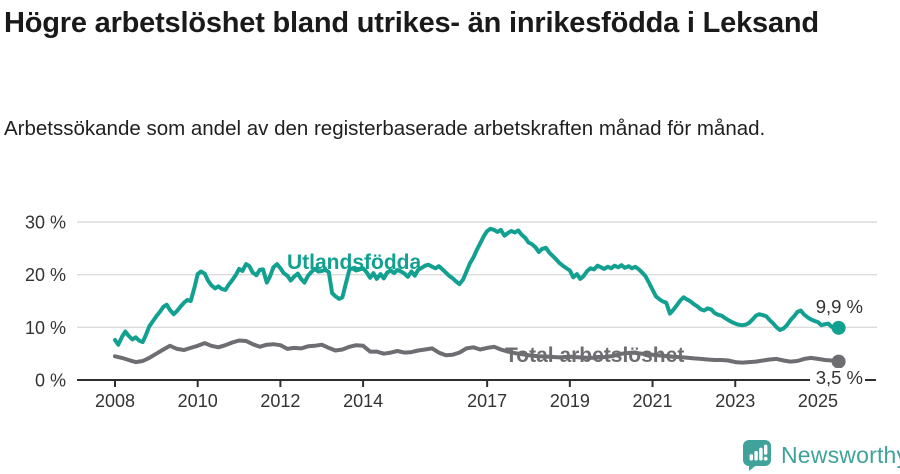  I want to click on newsworthy-logo-icon, so click(757, 455).